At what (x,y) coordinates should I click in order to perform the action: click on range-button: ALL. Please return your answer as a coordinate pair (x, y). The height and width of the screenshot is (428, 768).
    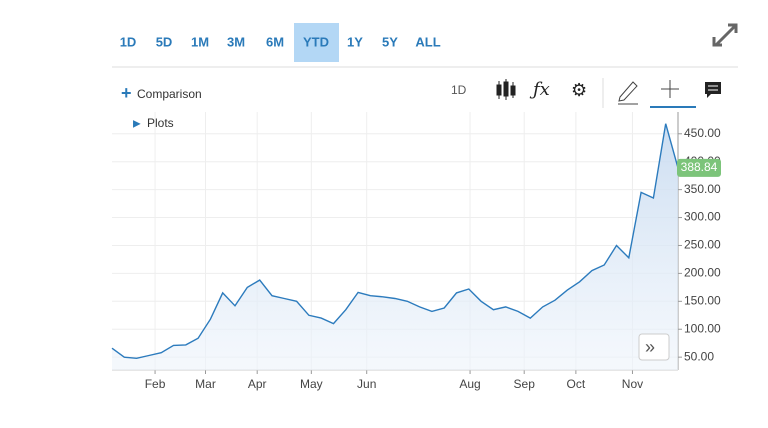
    Looking at the image, I should click on (427, 41).